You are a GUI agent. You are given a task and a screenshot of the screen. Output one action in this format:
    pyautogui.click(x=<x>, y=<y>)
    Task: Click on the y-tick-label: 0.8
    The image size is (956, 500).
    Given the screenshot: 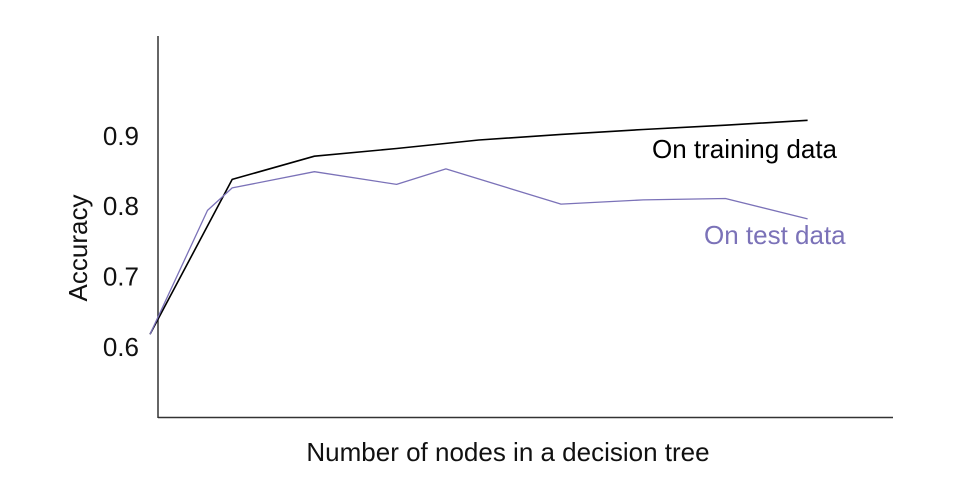 What is the action you would take?
    pyautogui.click(x=121, y=206)
    